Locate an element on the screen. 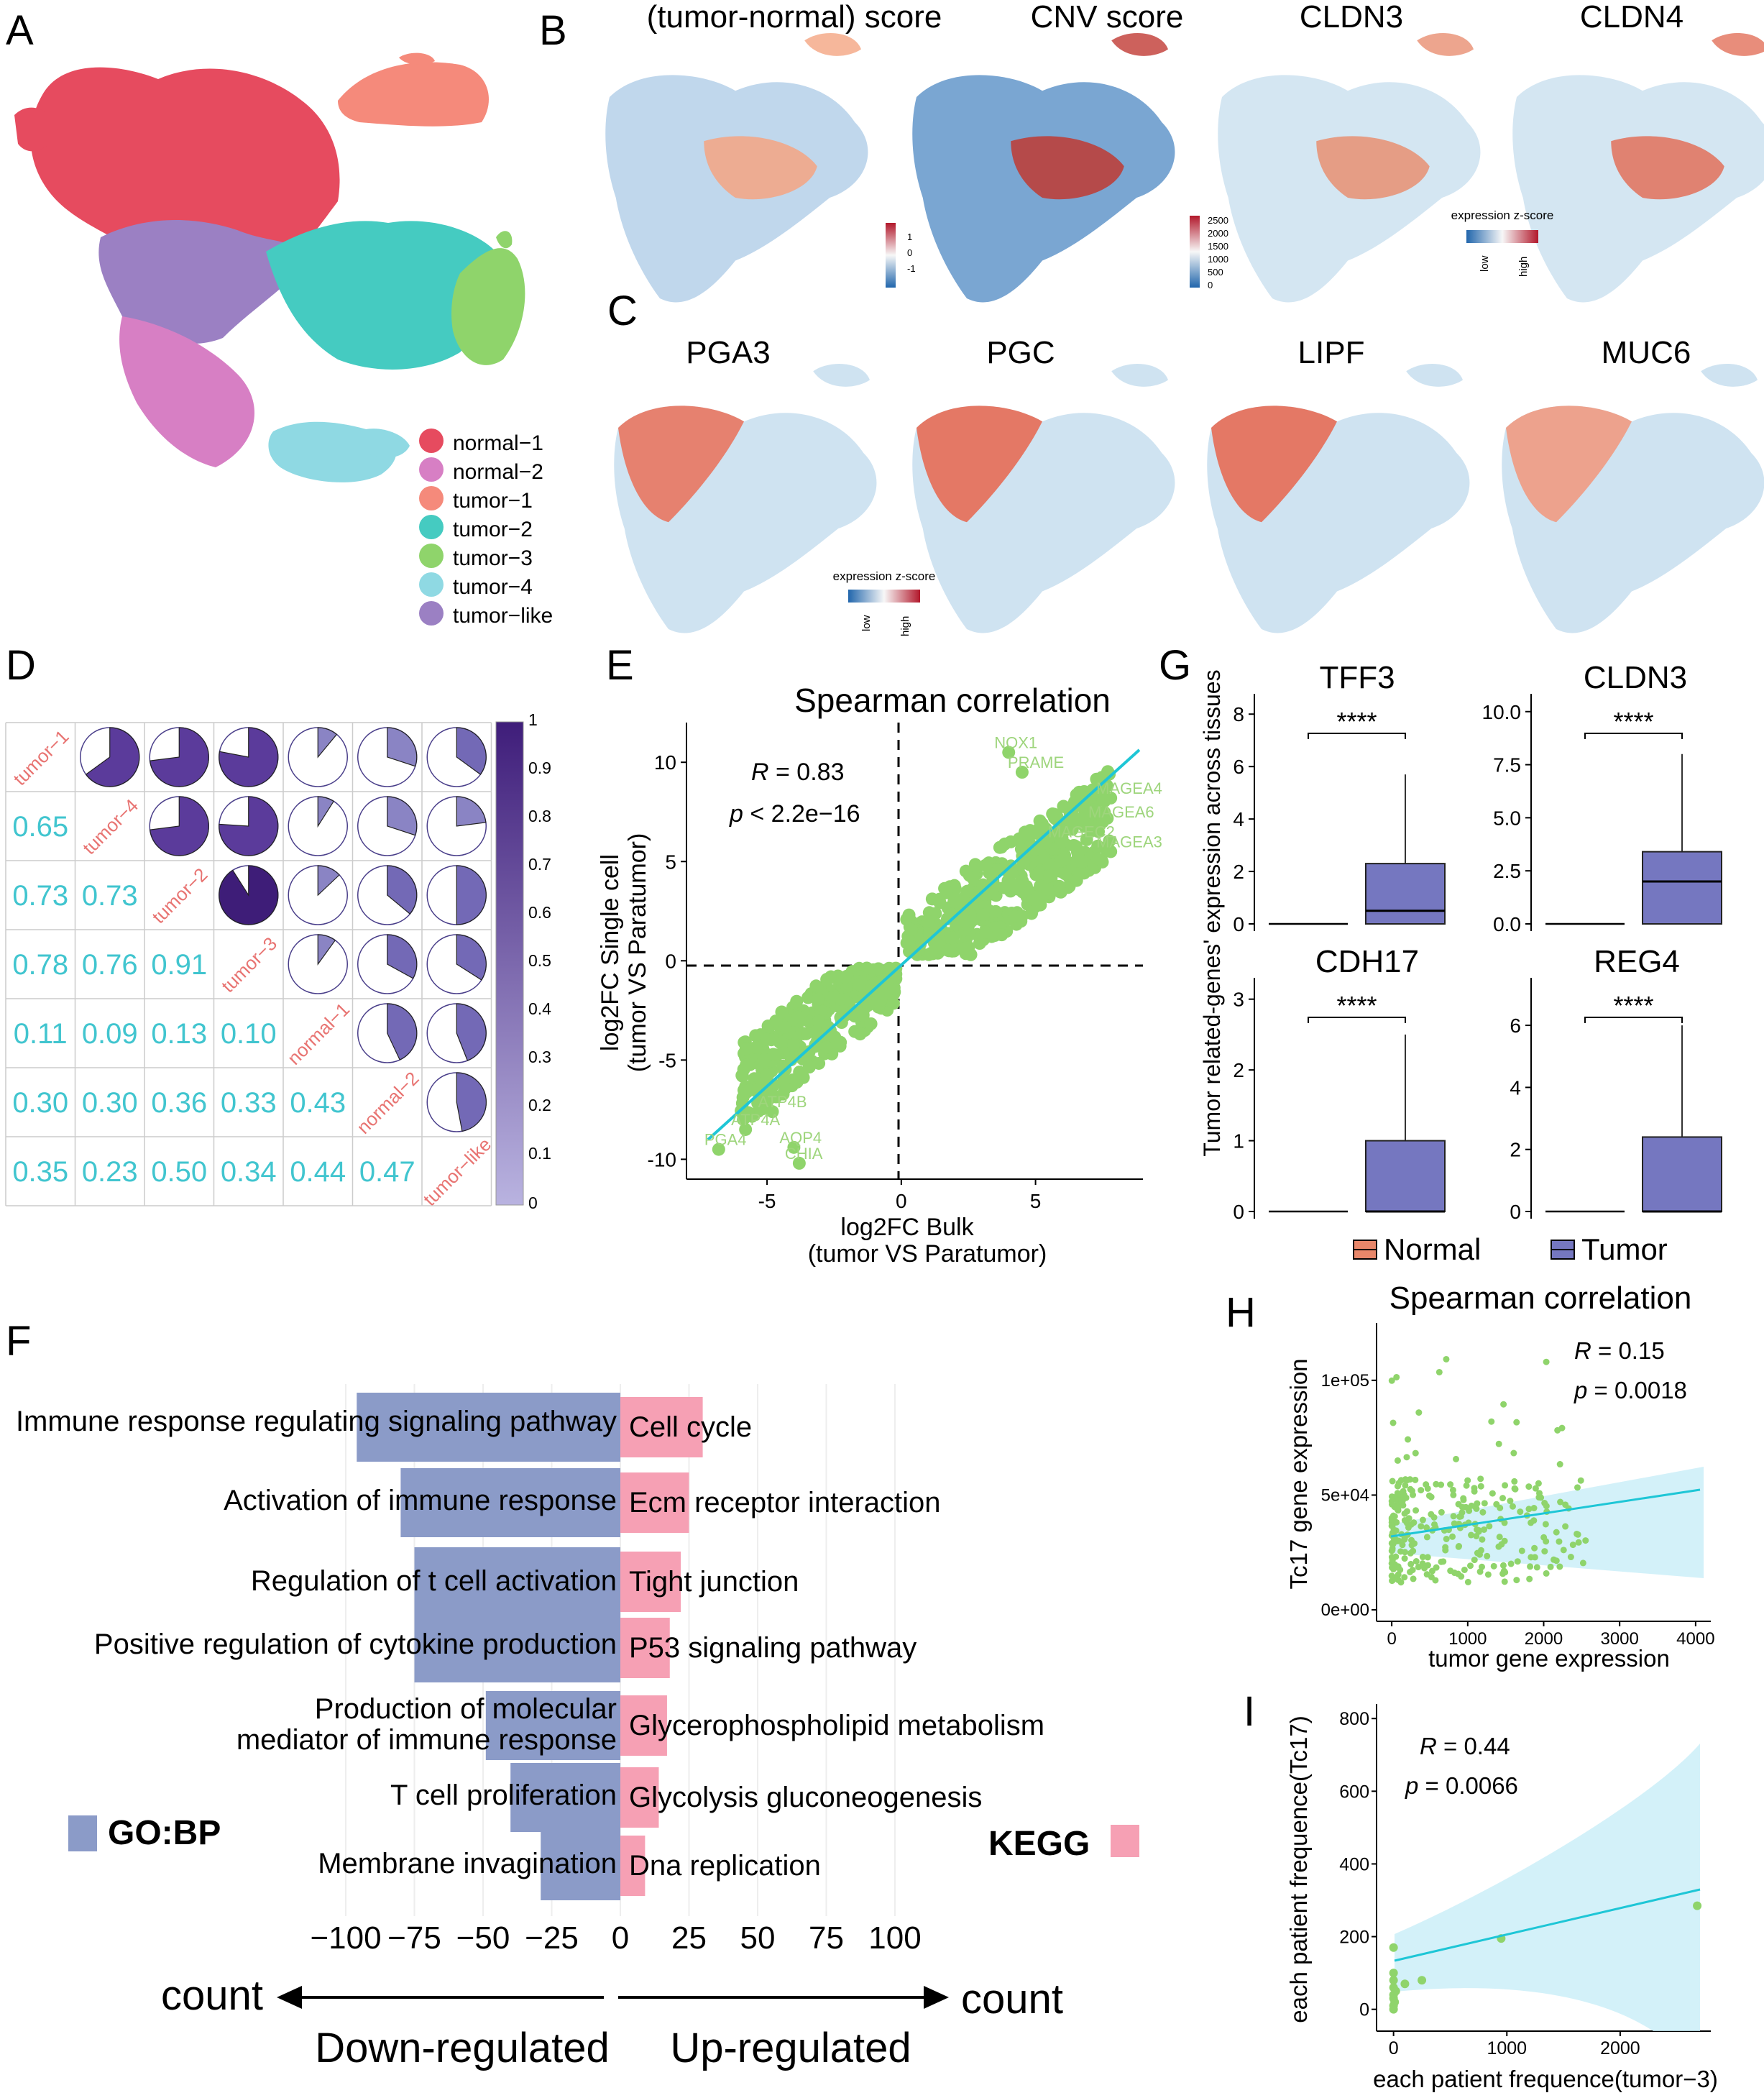 This screenshot has height=2098, width=1764. c-expr-colorbar: expression z-score low high is located at coordinates (884, 602).